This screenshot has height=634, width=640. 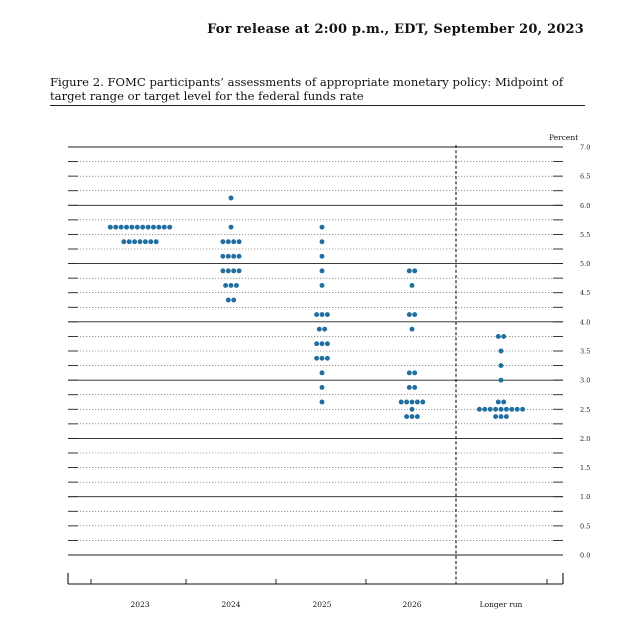 I want to click on x-category-label: 2023, so click(x=139, y=604).